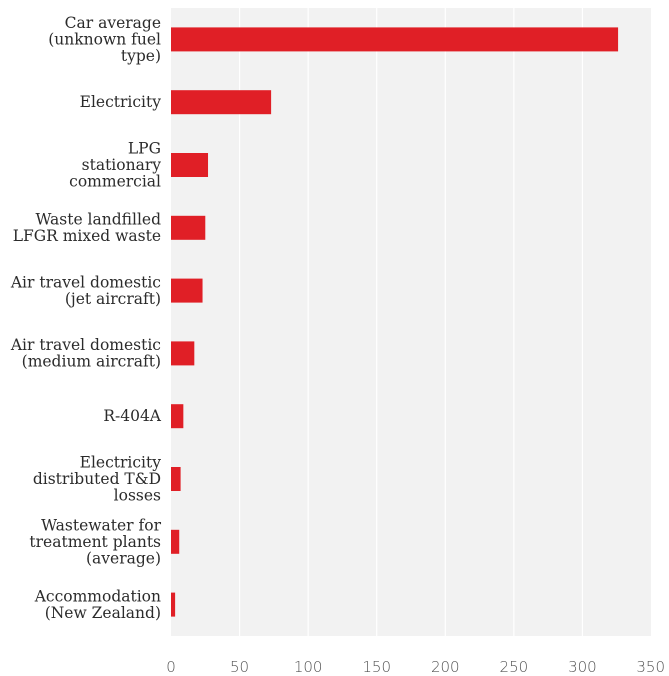 The image size is (669, 676). What do you see at coordinates (141, 56) in the screenshot?
I see `category-label-line: type)` at bounding box center [141, 56].